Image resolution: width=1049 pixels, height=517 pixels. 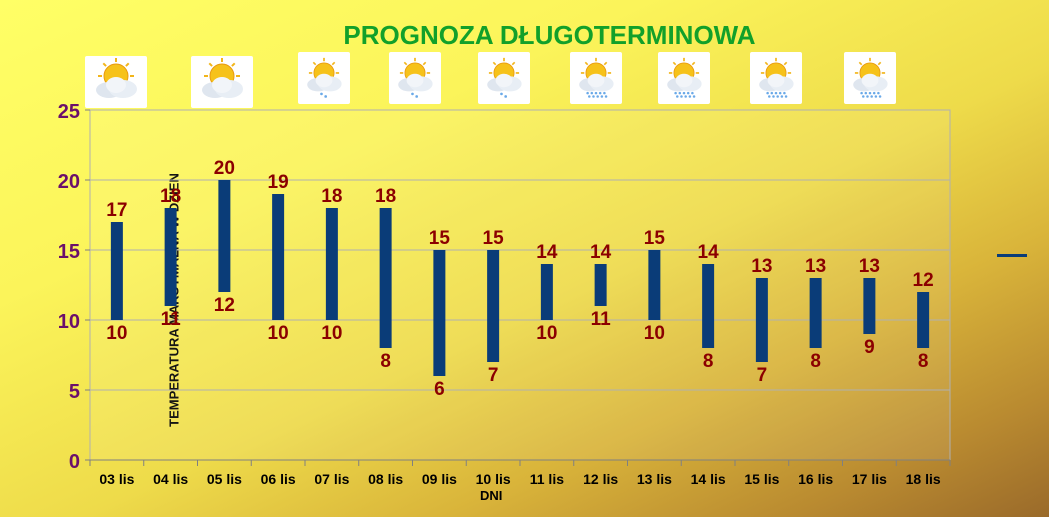 I want to click on max-value-label: 19, so click(x=278, y=182).